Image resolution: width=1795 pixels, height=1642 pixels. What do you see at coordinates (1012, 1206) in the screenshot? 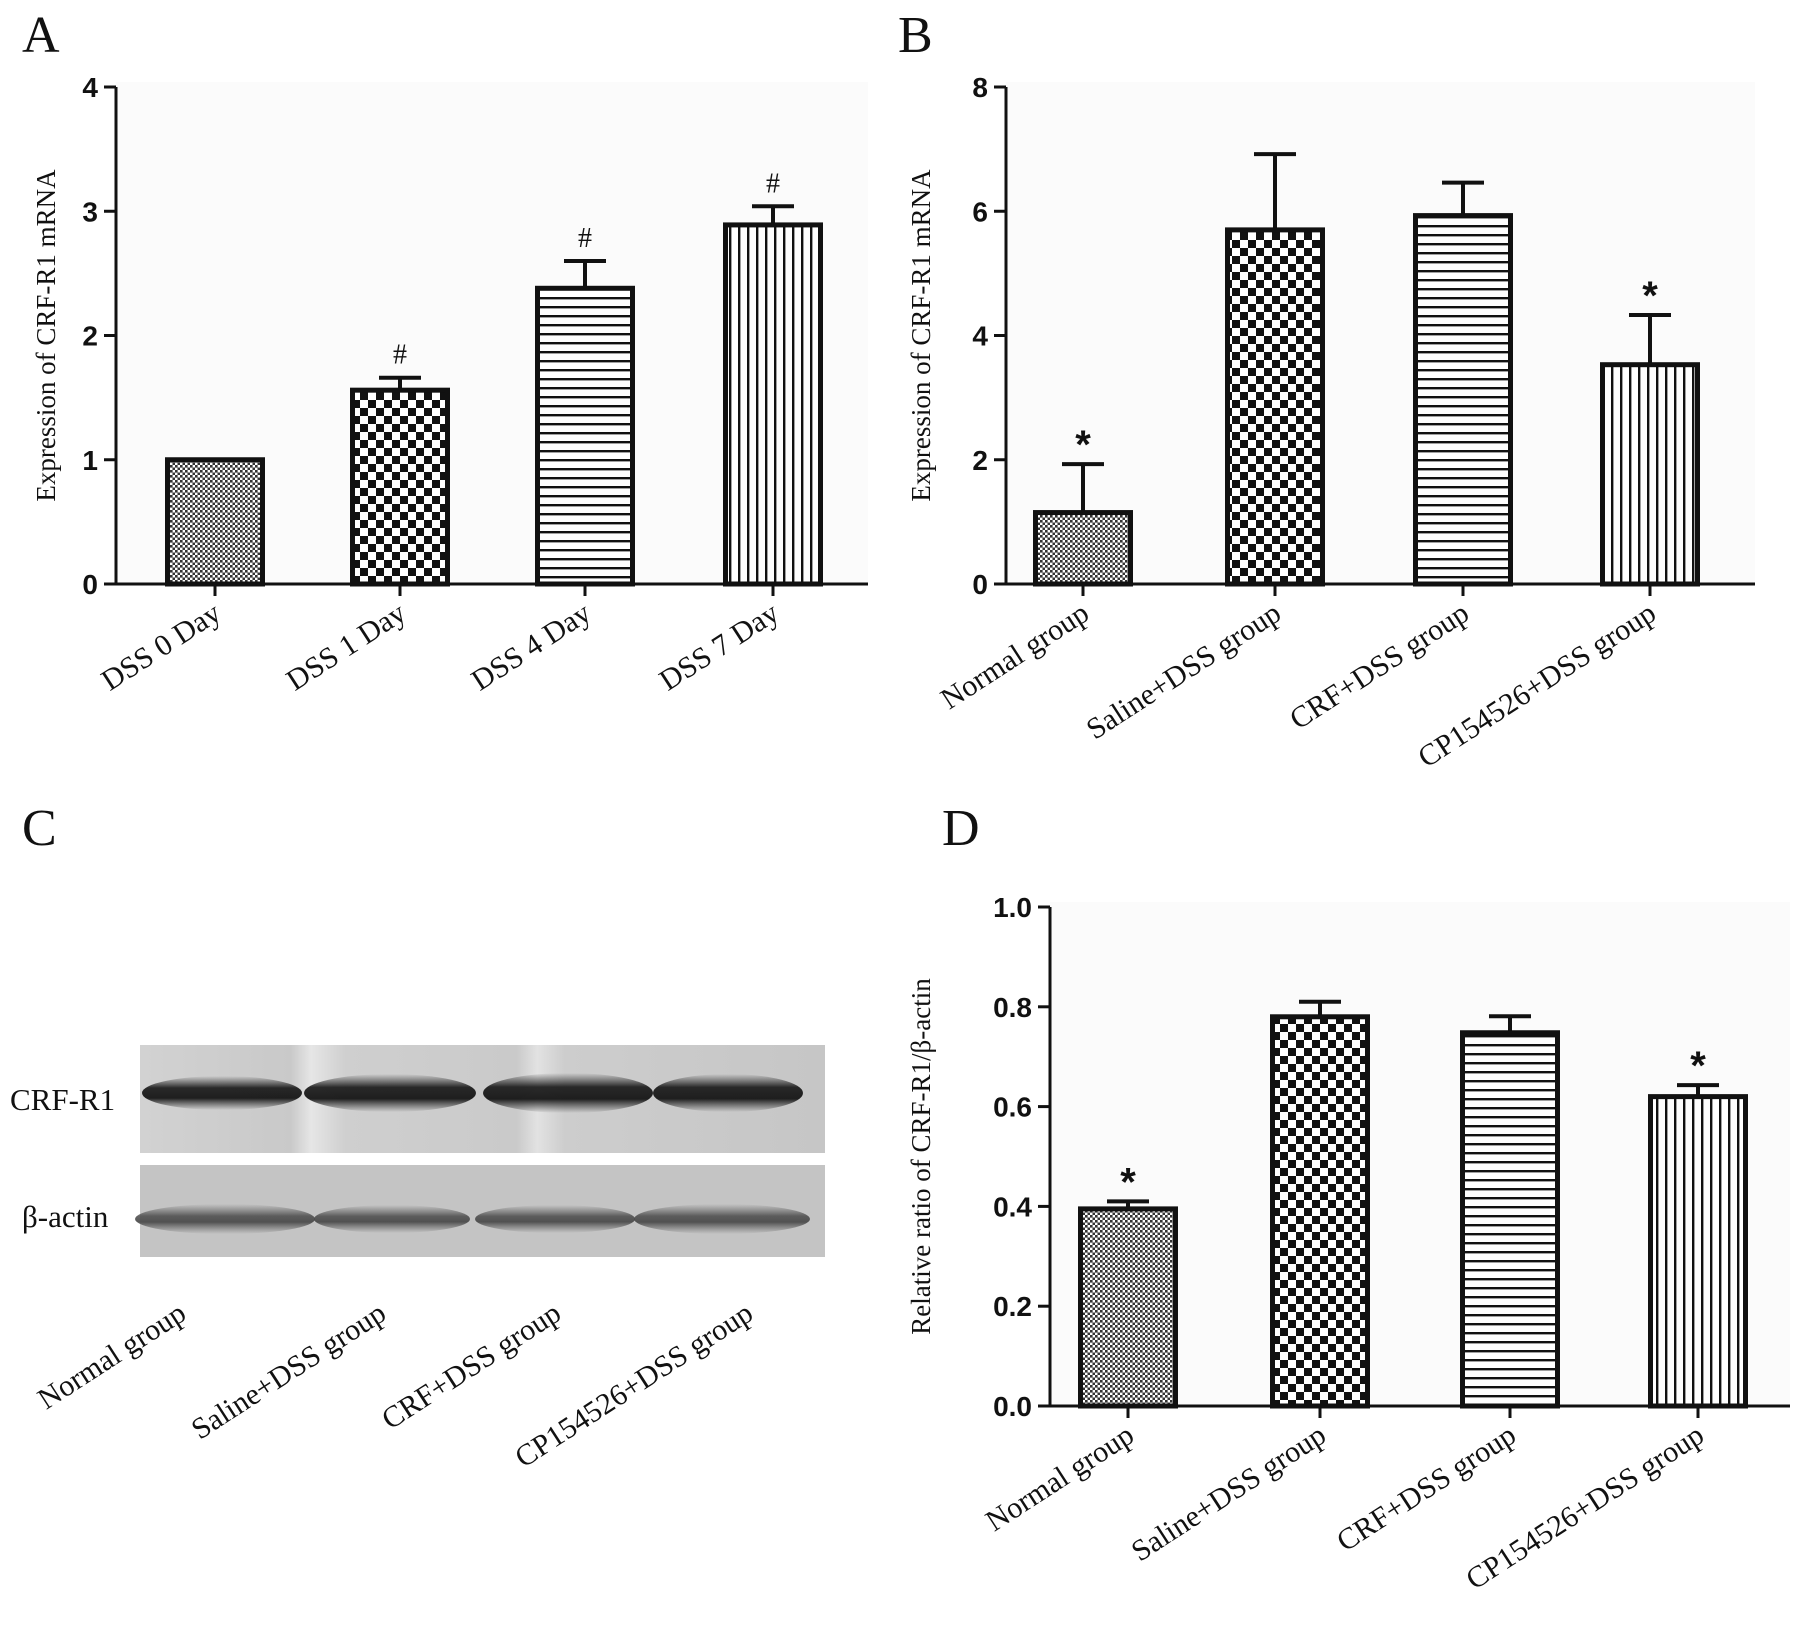
I see `y-tick-label: 0.4` at bounding box center [1012, 1206].